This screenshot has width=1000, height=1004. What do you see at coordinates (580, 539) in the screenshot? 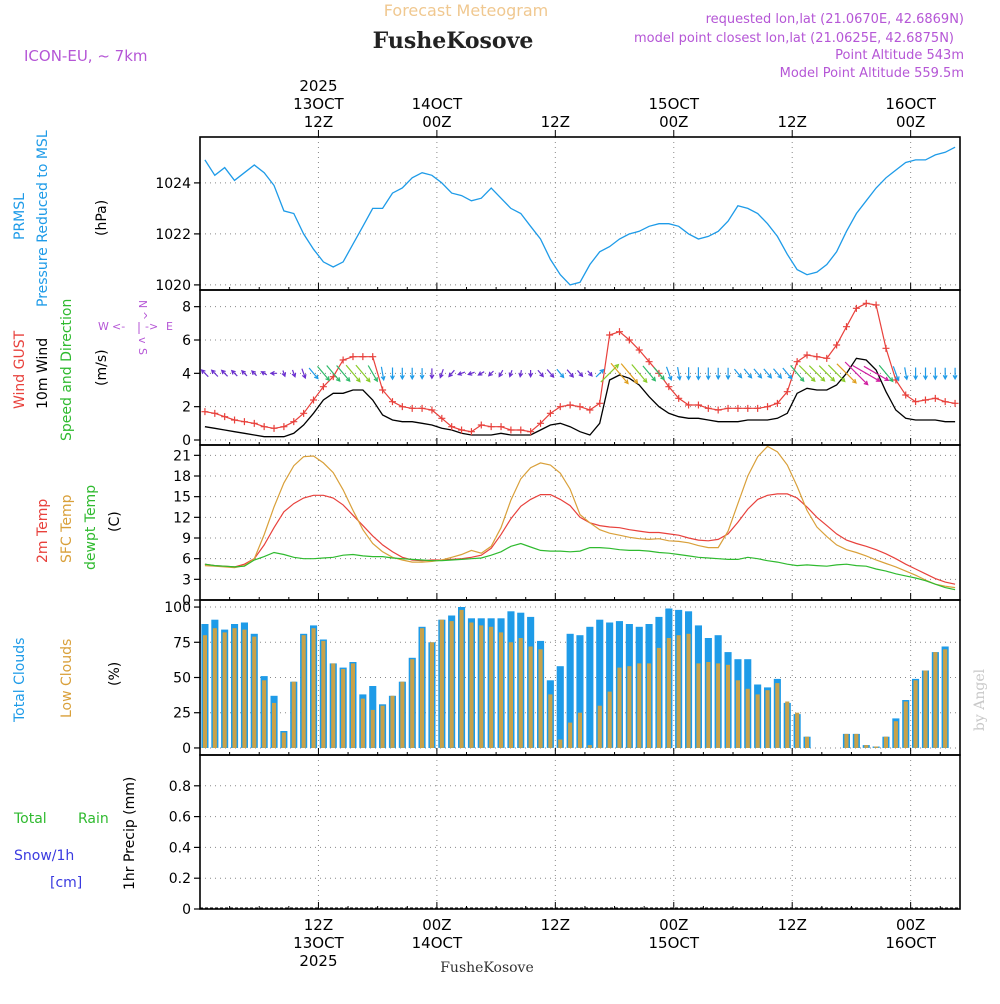
I see `temp-2m-line` at bounding box center [580, 539].